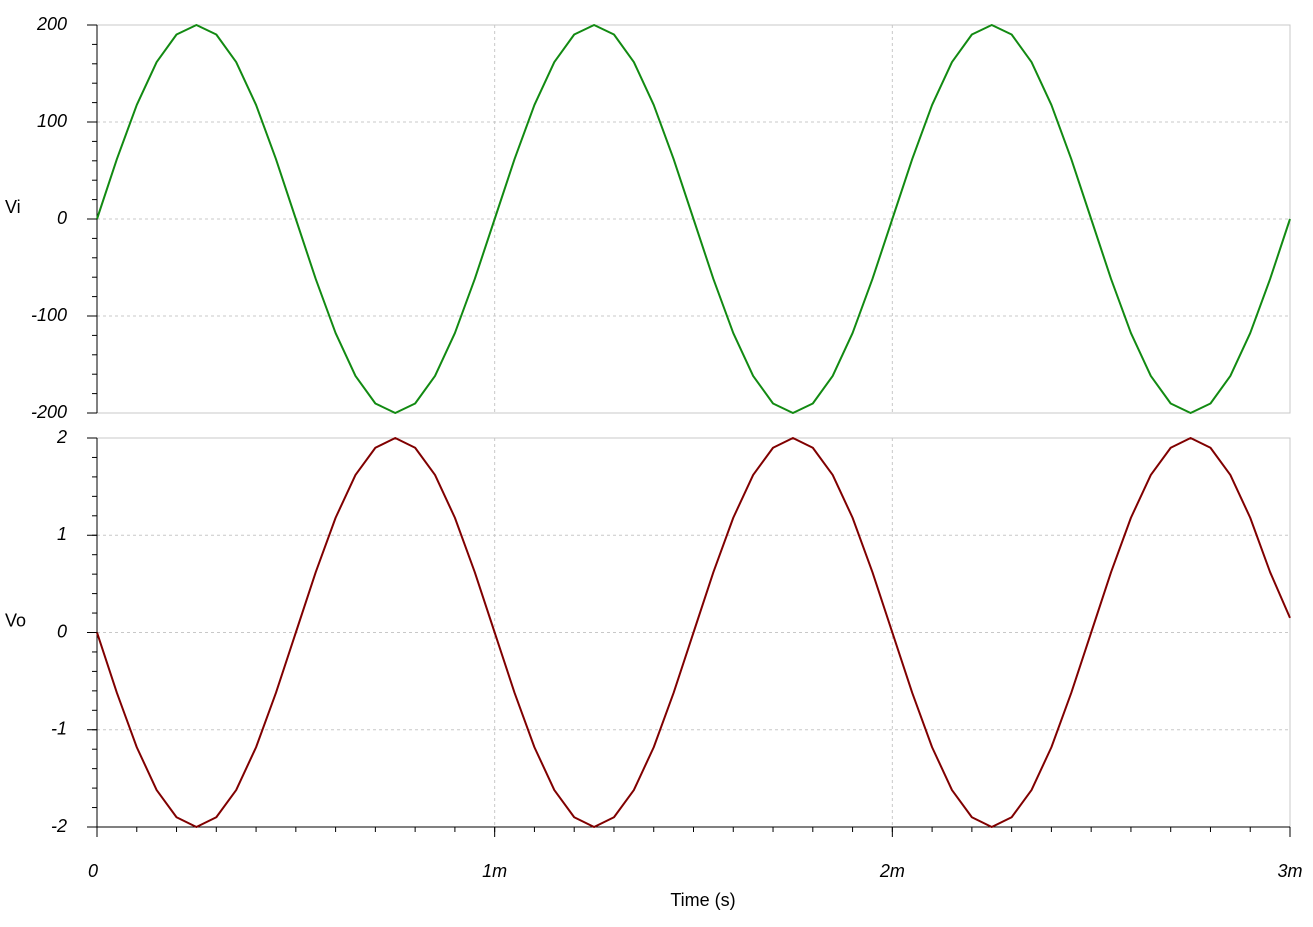 The height and width of the screenshot is (927, 1313). Describe the element at coordinates (61, 437) in the screenshot. I see `y-tick-label: 2` at that location.